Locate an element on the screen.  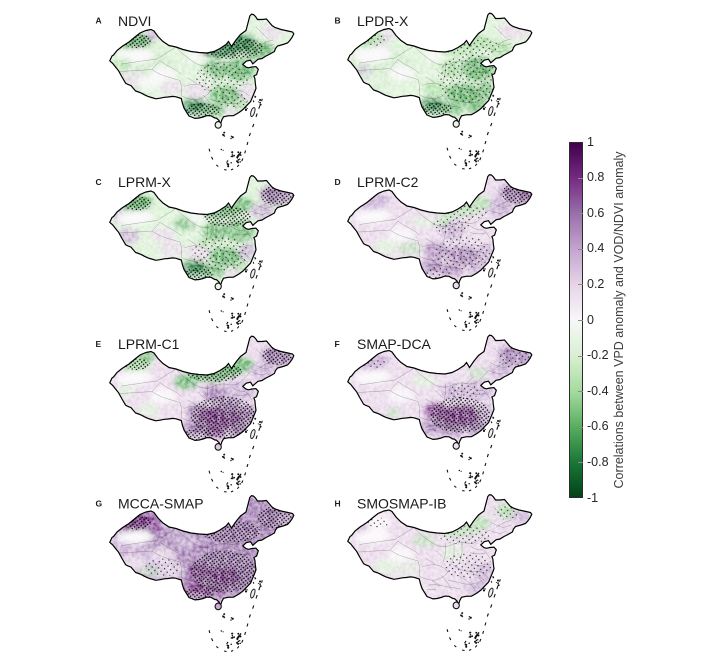
svg-text: SMOSMAP-IB is located at coordinates (401, 504).